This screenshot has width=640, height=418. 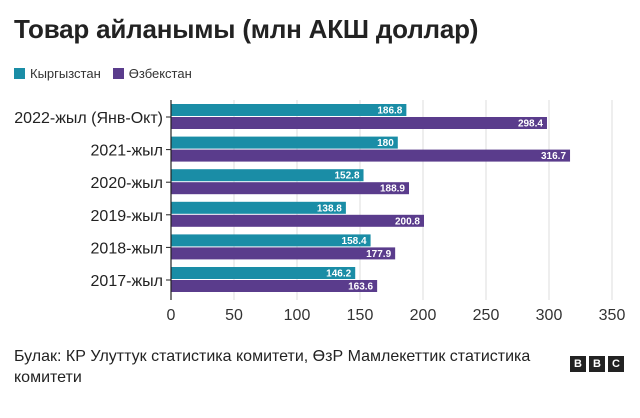 I want to click on data-label-kyrgyzstan: 152.8, so click(x=346, y=176).